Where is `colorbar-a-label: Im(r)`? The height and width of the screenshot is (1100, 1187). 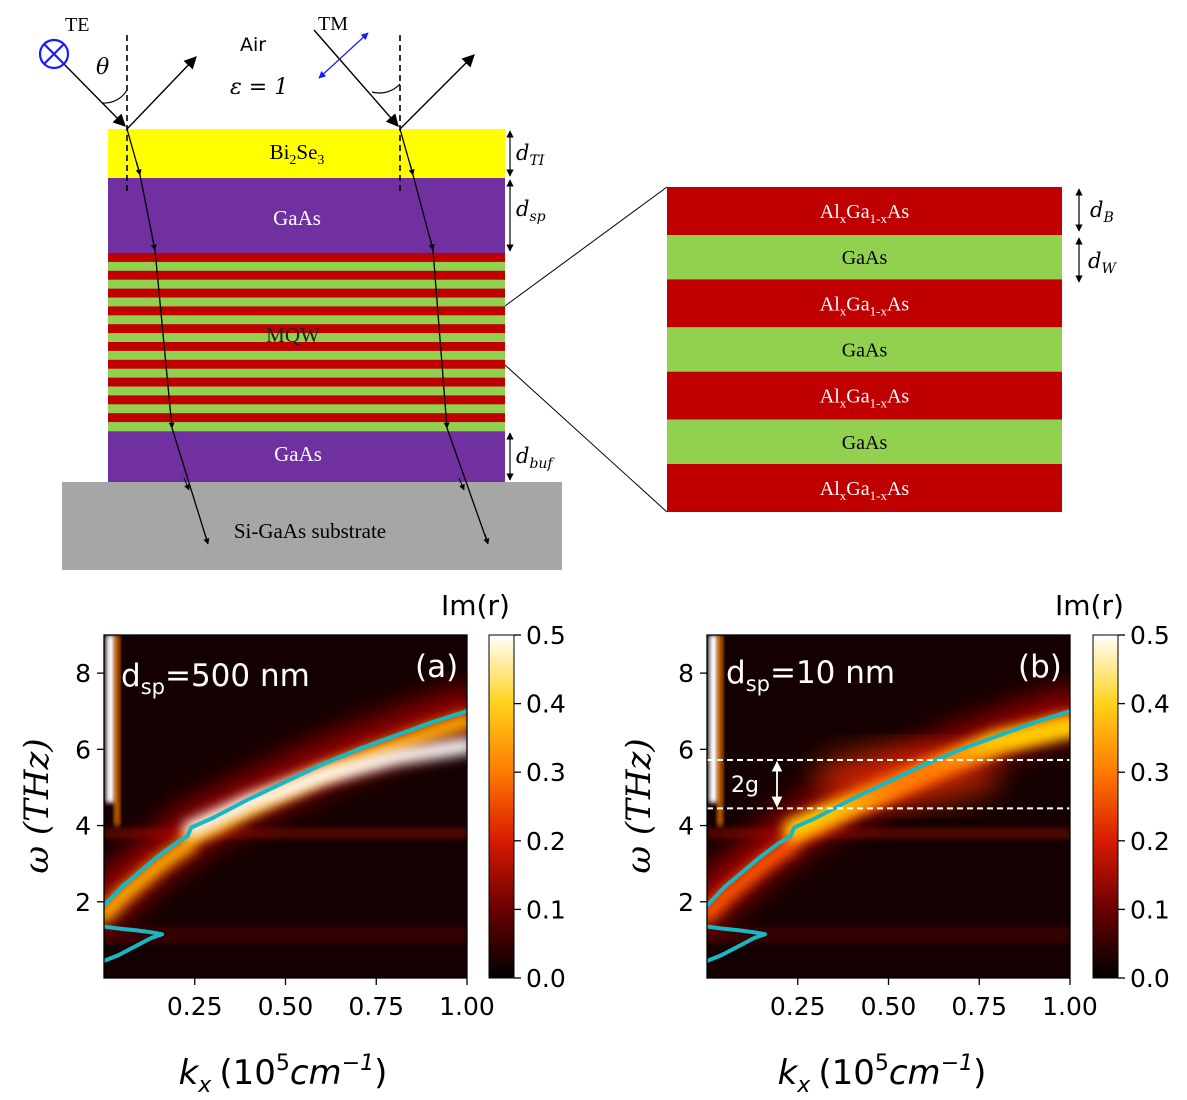
colorbar-a-label: Im(r) is located at coordinates (475, 605).